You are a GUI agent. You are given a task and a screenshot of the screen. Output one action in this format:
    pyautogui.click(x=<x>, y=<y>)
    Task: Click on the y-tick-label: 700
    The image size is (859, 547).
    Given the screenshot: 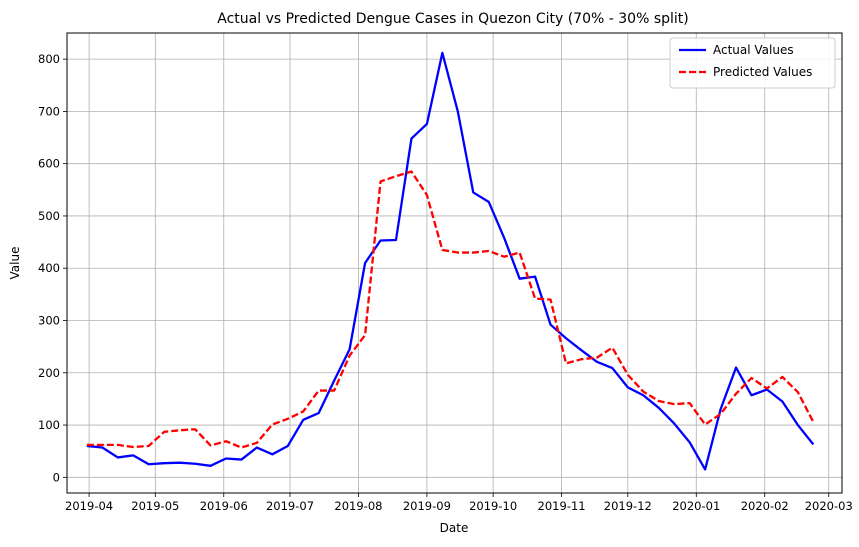 What is the action you would take?
    pyautogui.click(x=49, y=111)
    